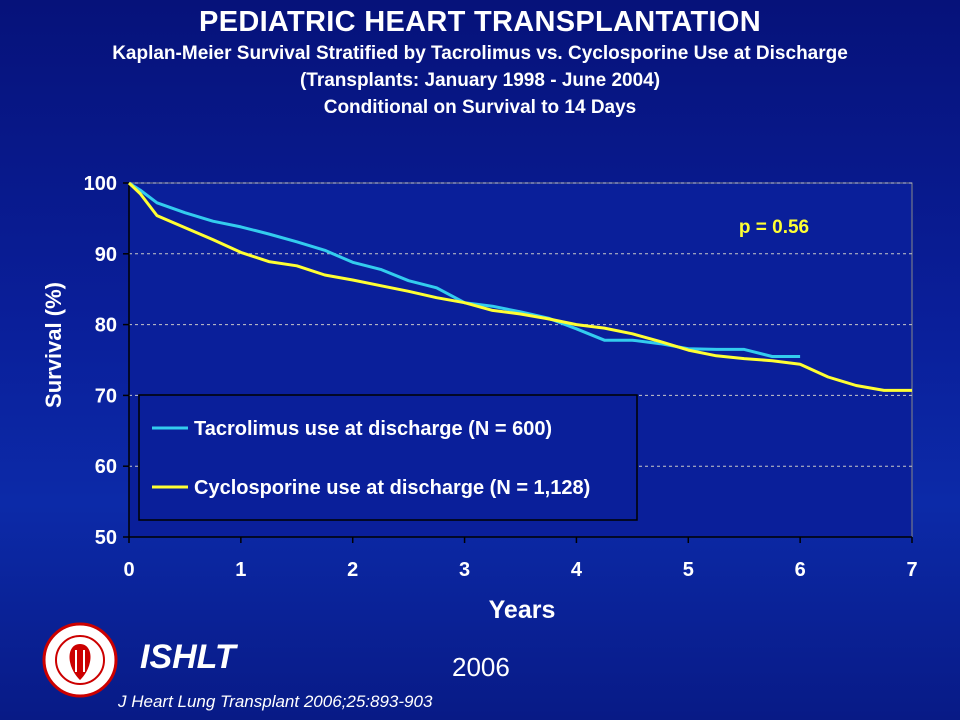 The height and width of the screenshot is (720, 960). What do you see at coordinates (480, 22) in the screenshot?
I see `page-title: PEDIATRIC HEART TRANSPLANTATION` at bounding box center [480, 22].